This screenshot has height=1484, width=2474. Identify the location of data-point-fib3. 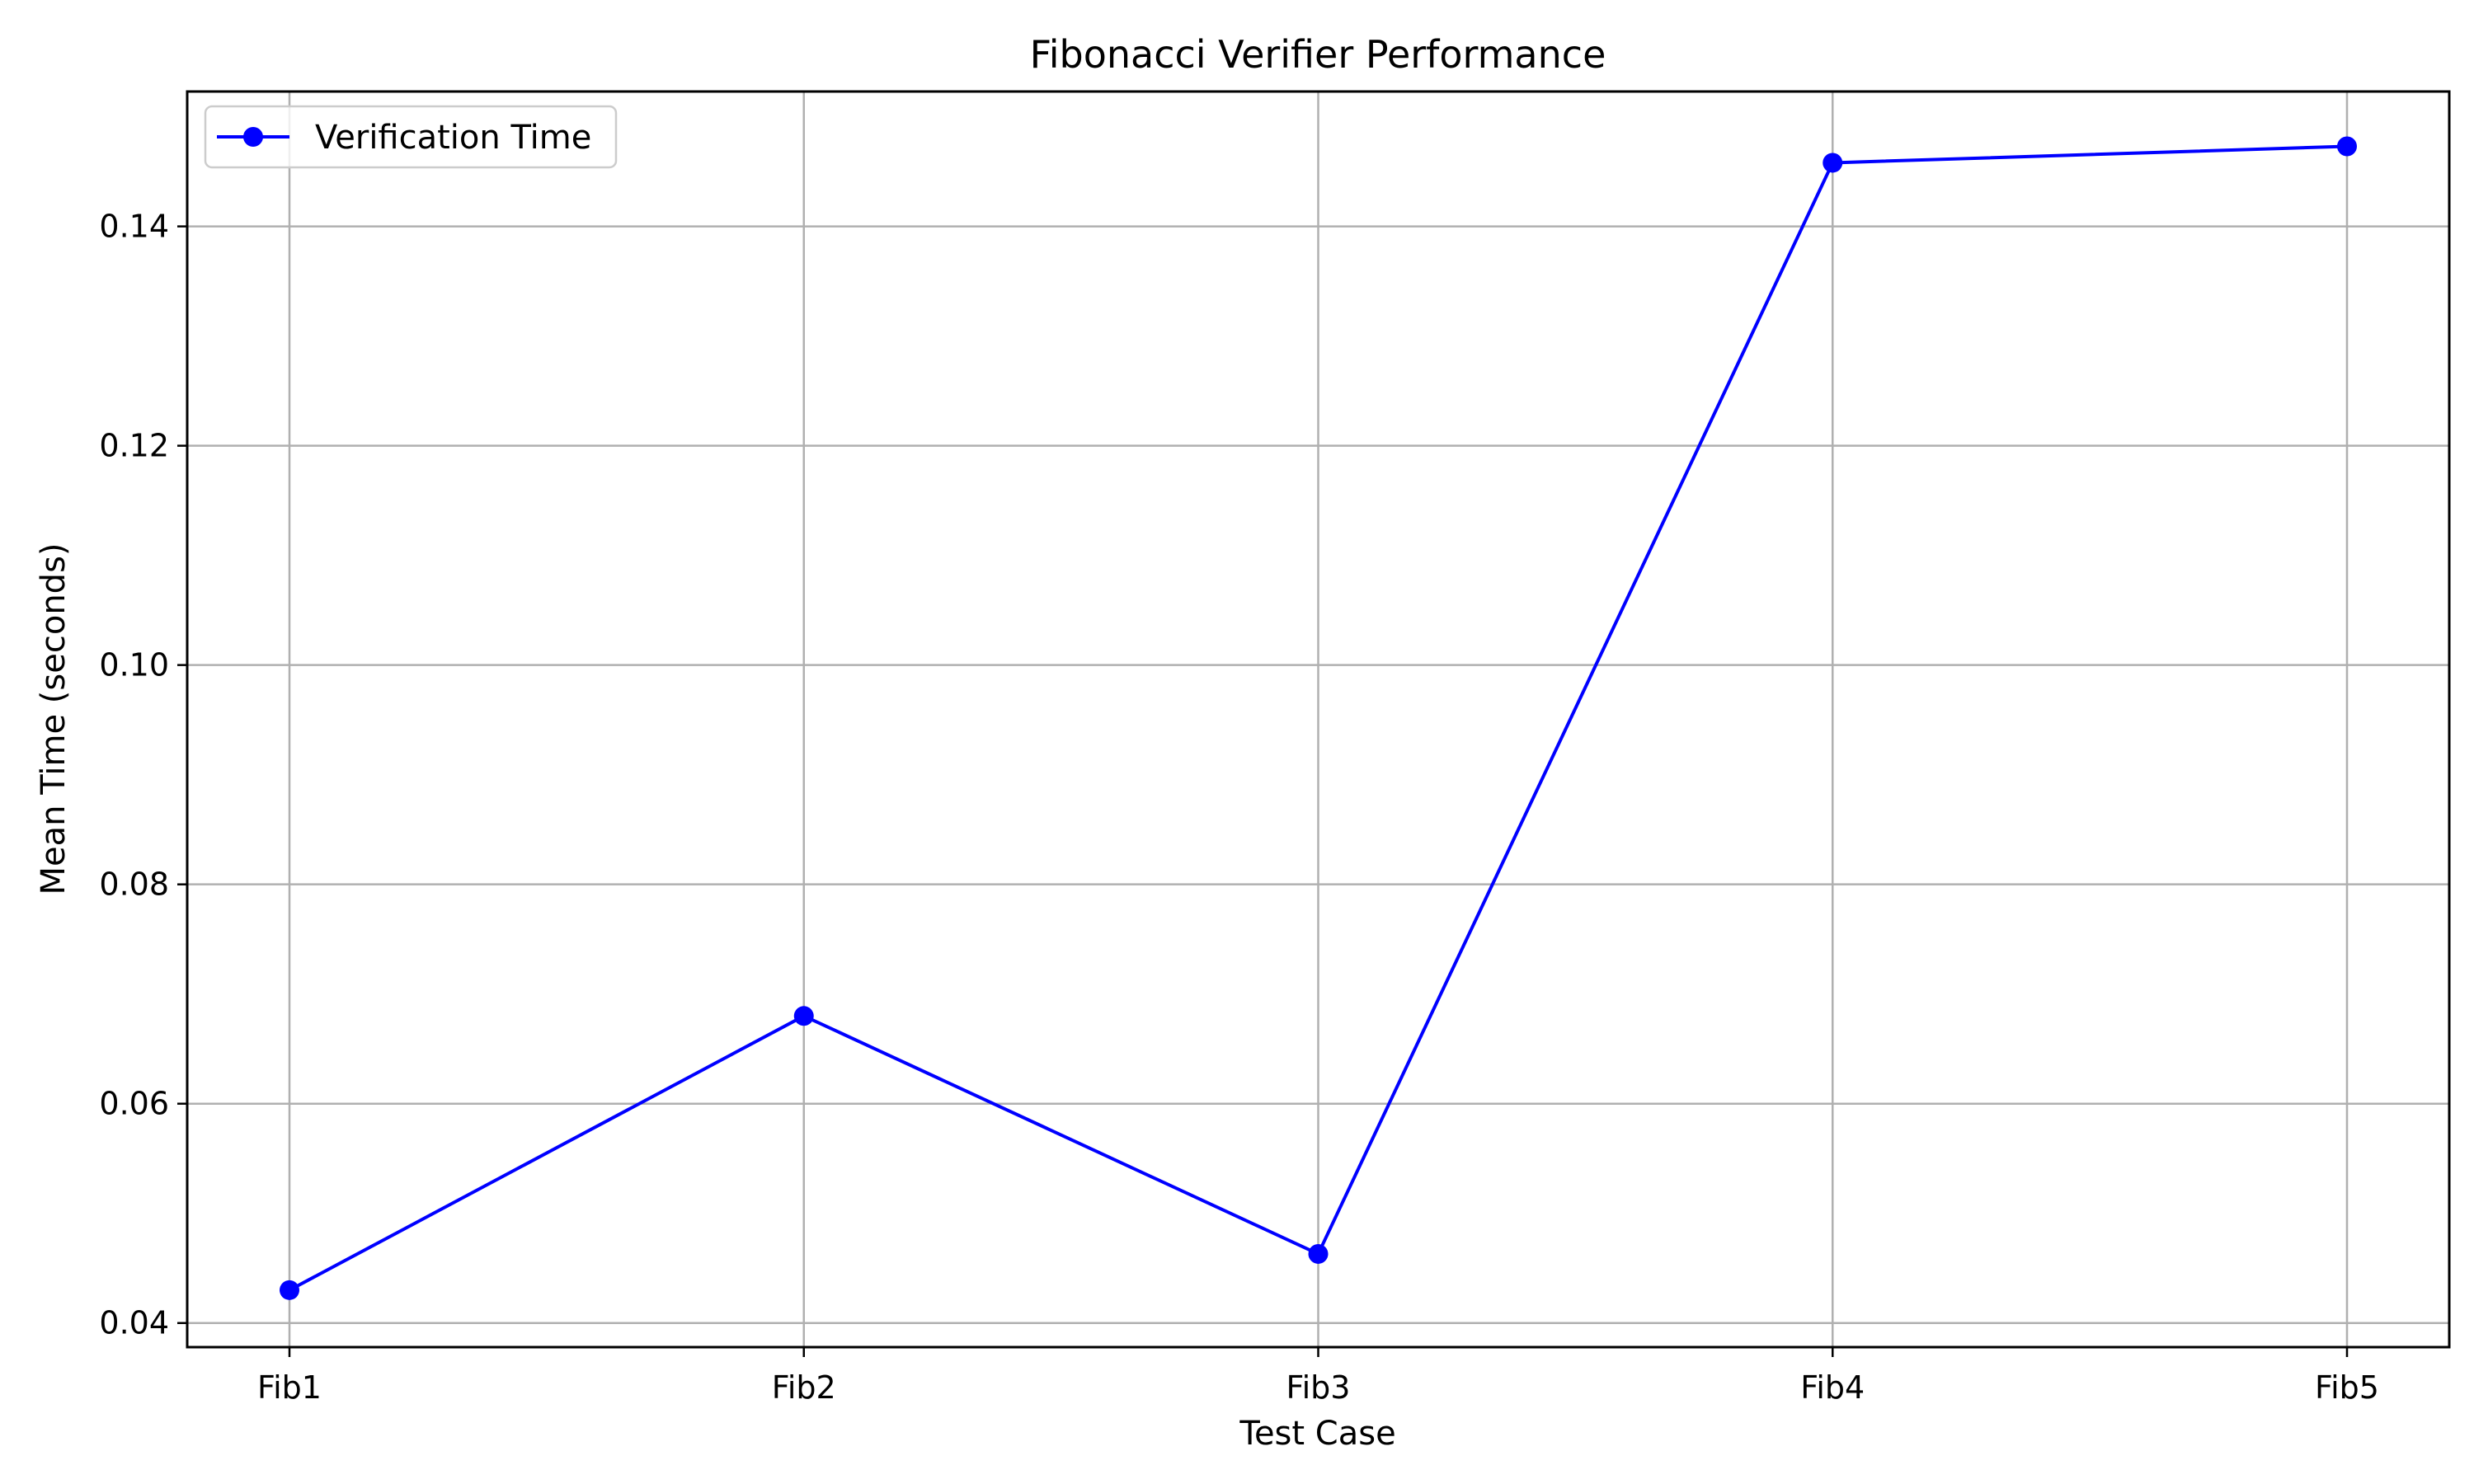
(1318, 1253).